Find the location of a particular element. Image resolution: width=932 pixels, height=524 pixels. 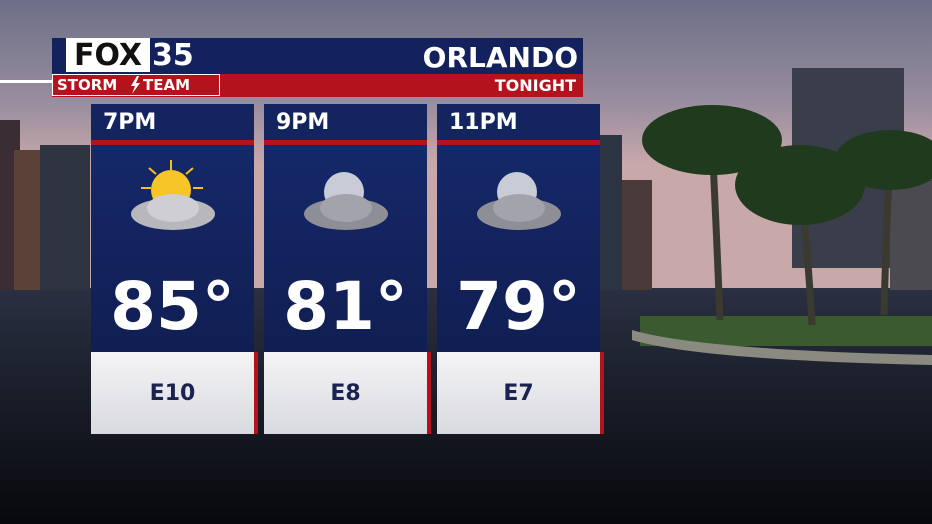

forecast-panel: 11PM 79° E7 is located at coordinates (520, 269).